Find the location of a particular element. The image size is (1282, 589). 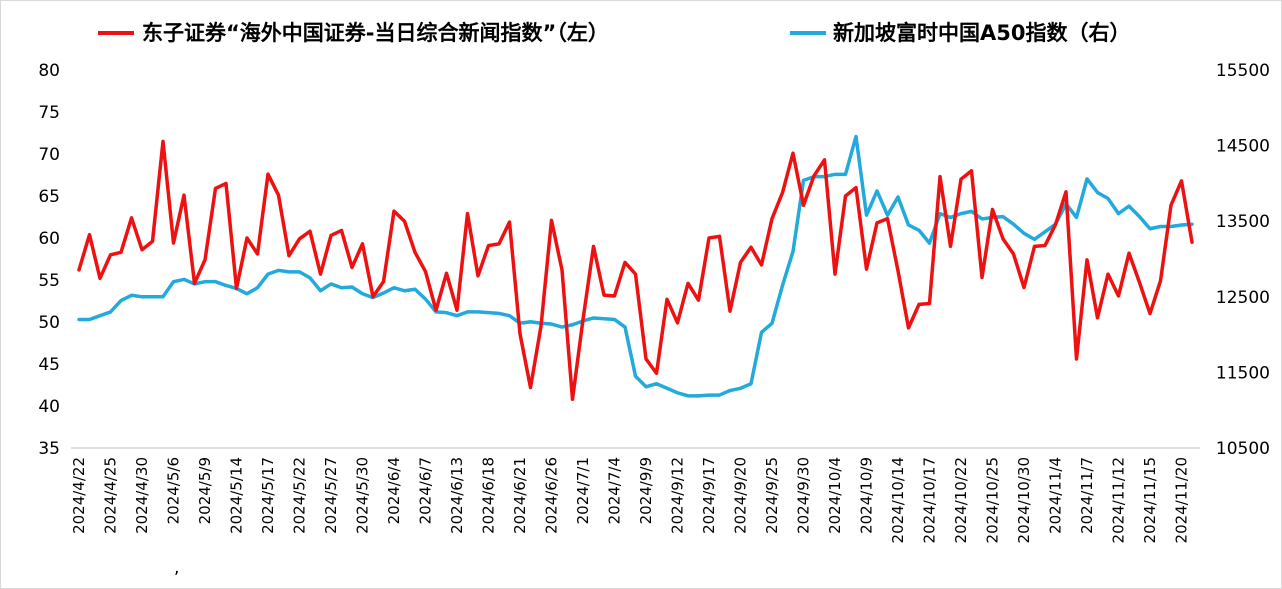

x-tick-label: 2024/10/30 is located at coordinates (1024, 500).